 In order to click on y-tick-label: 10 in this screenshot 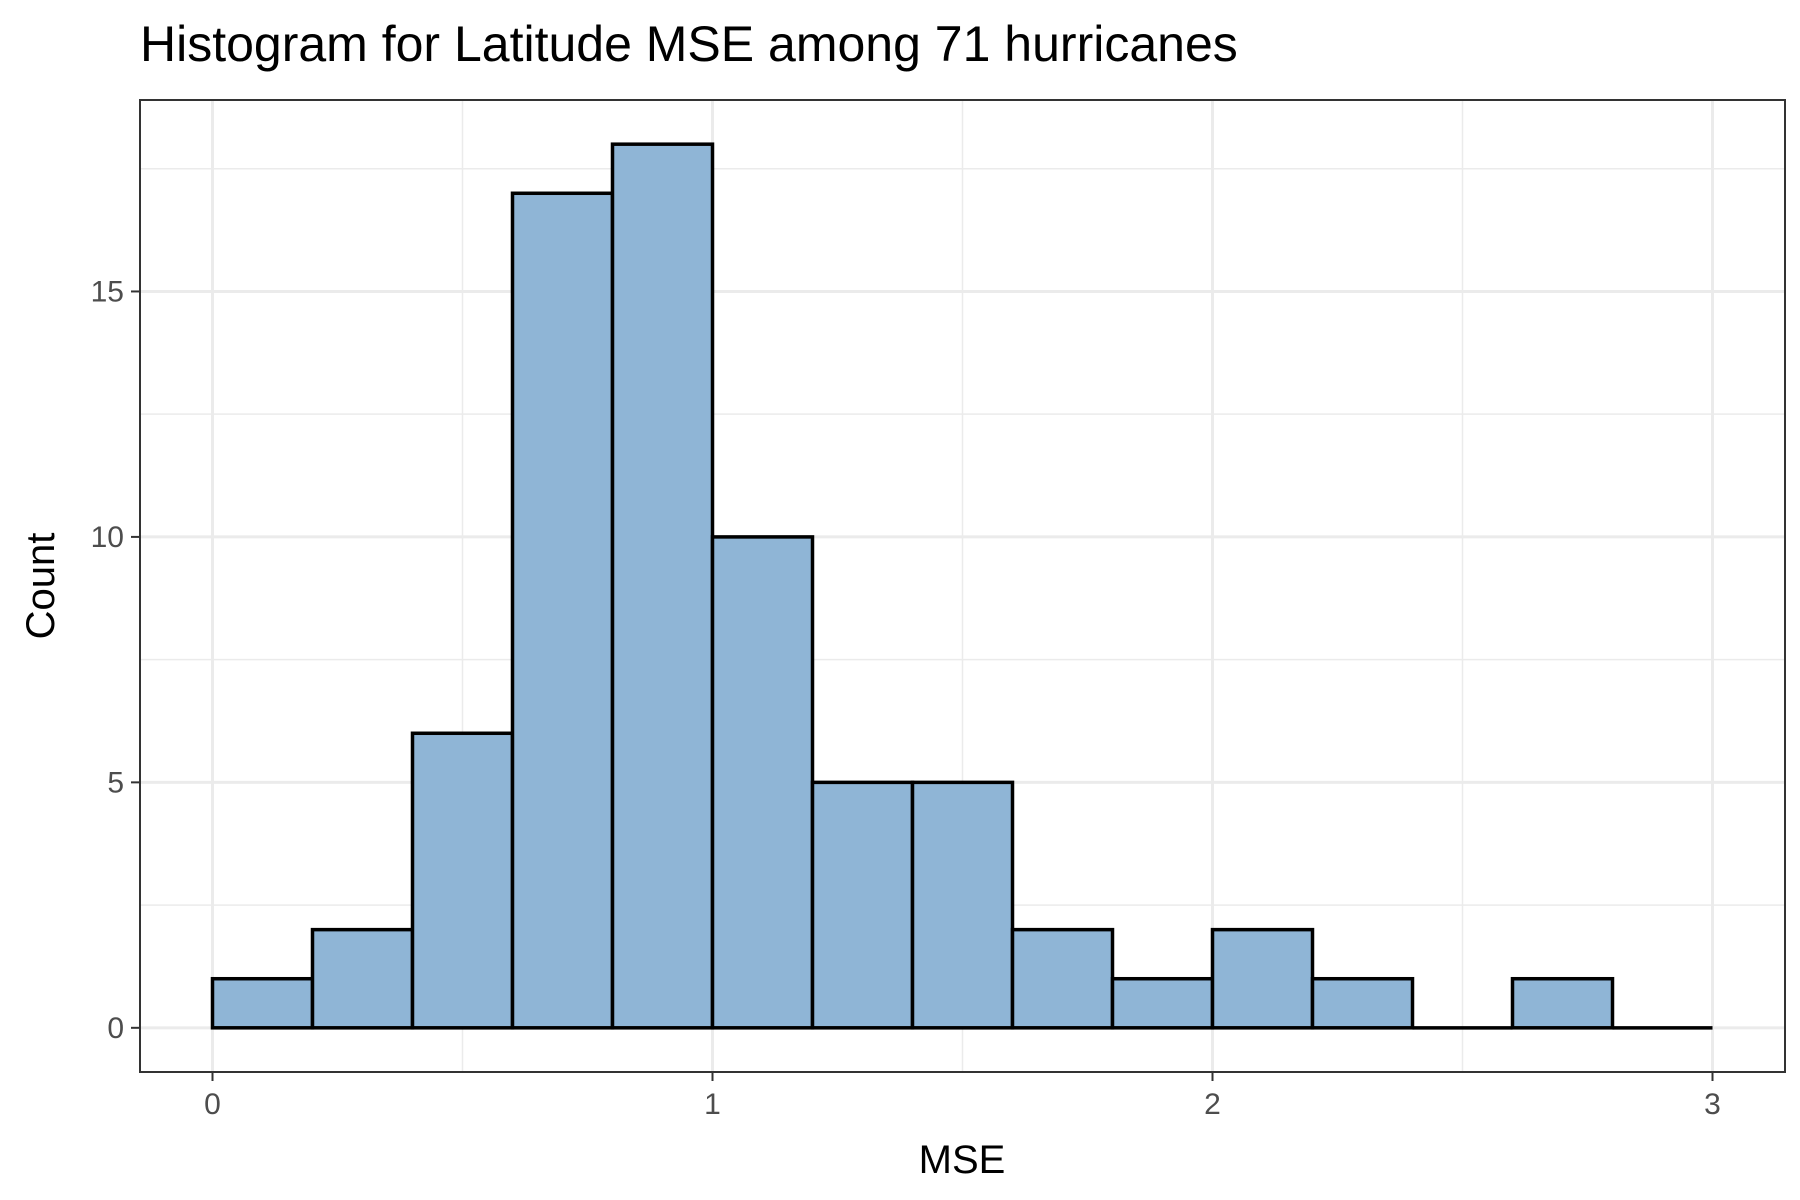, I will do `click(107, 537)`.